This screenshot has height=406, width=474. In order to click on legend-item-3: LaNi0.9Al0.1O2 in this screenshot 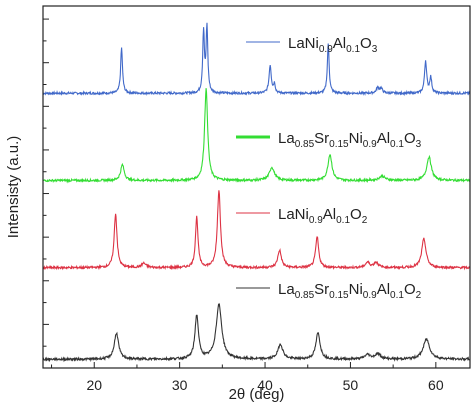, I will do `click(302, 216)`.